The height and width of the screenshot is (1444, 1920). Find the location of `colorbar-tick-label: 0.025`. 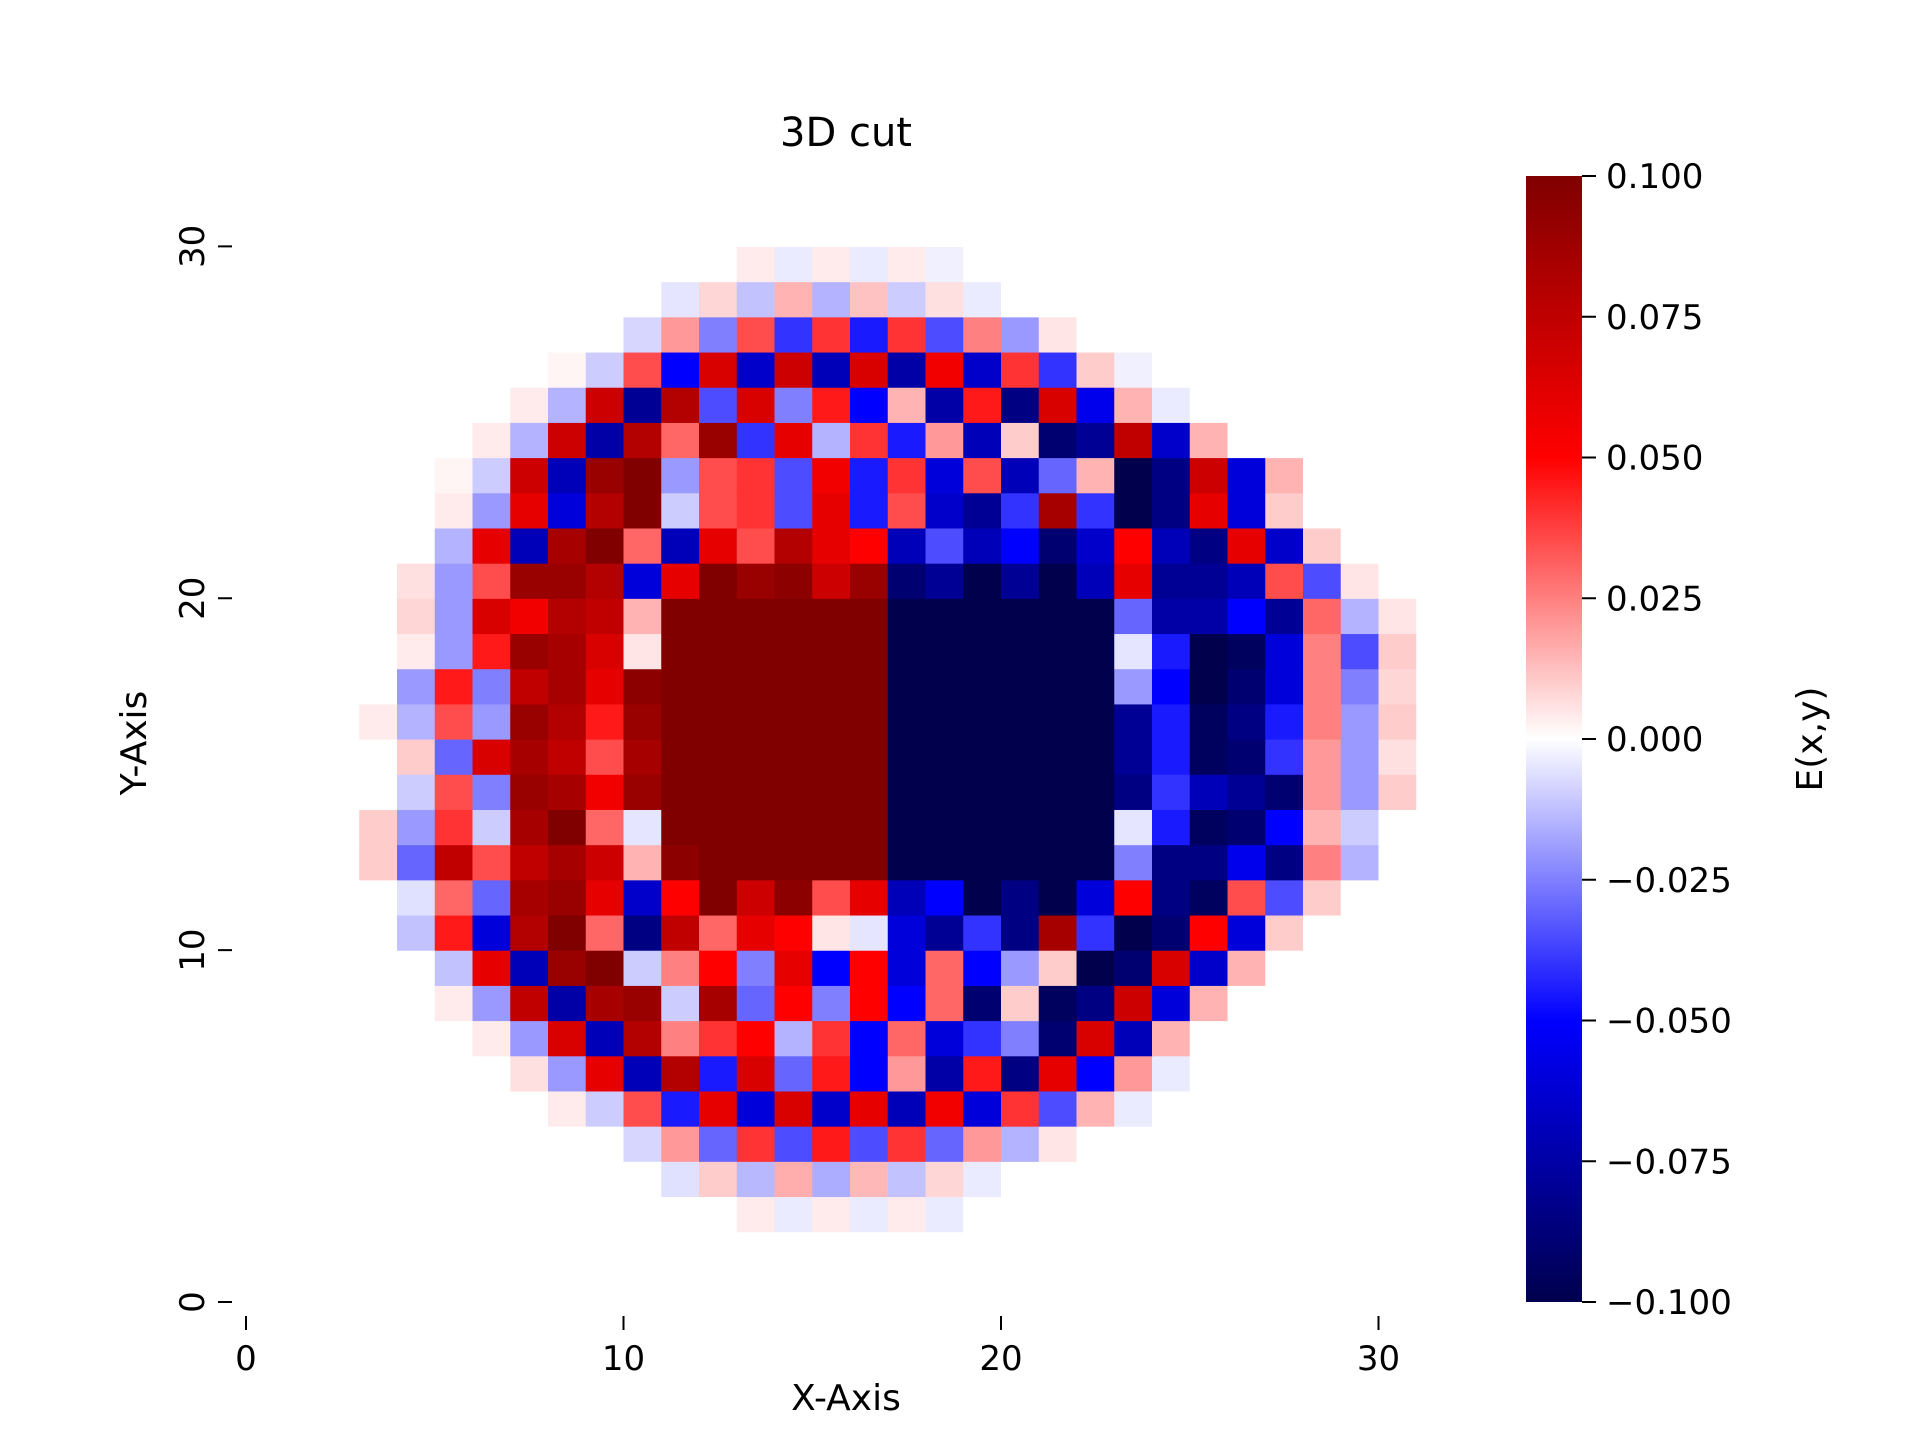

colorbar-tick-label: 0.025 is located at coordinates (1654, 599).